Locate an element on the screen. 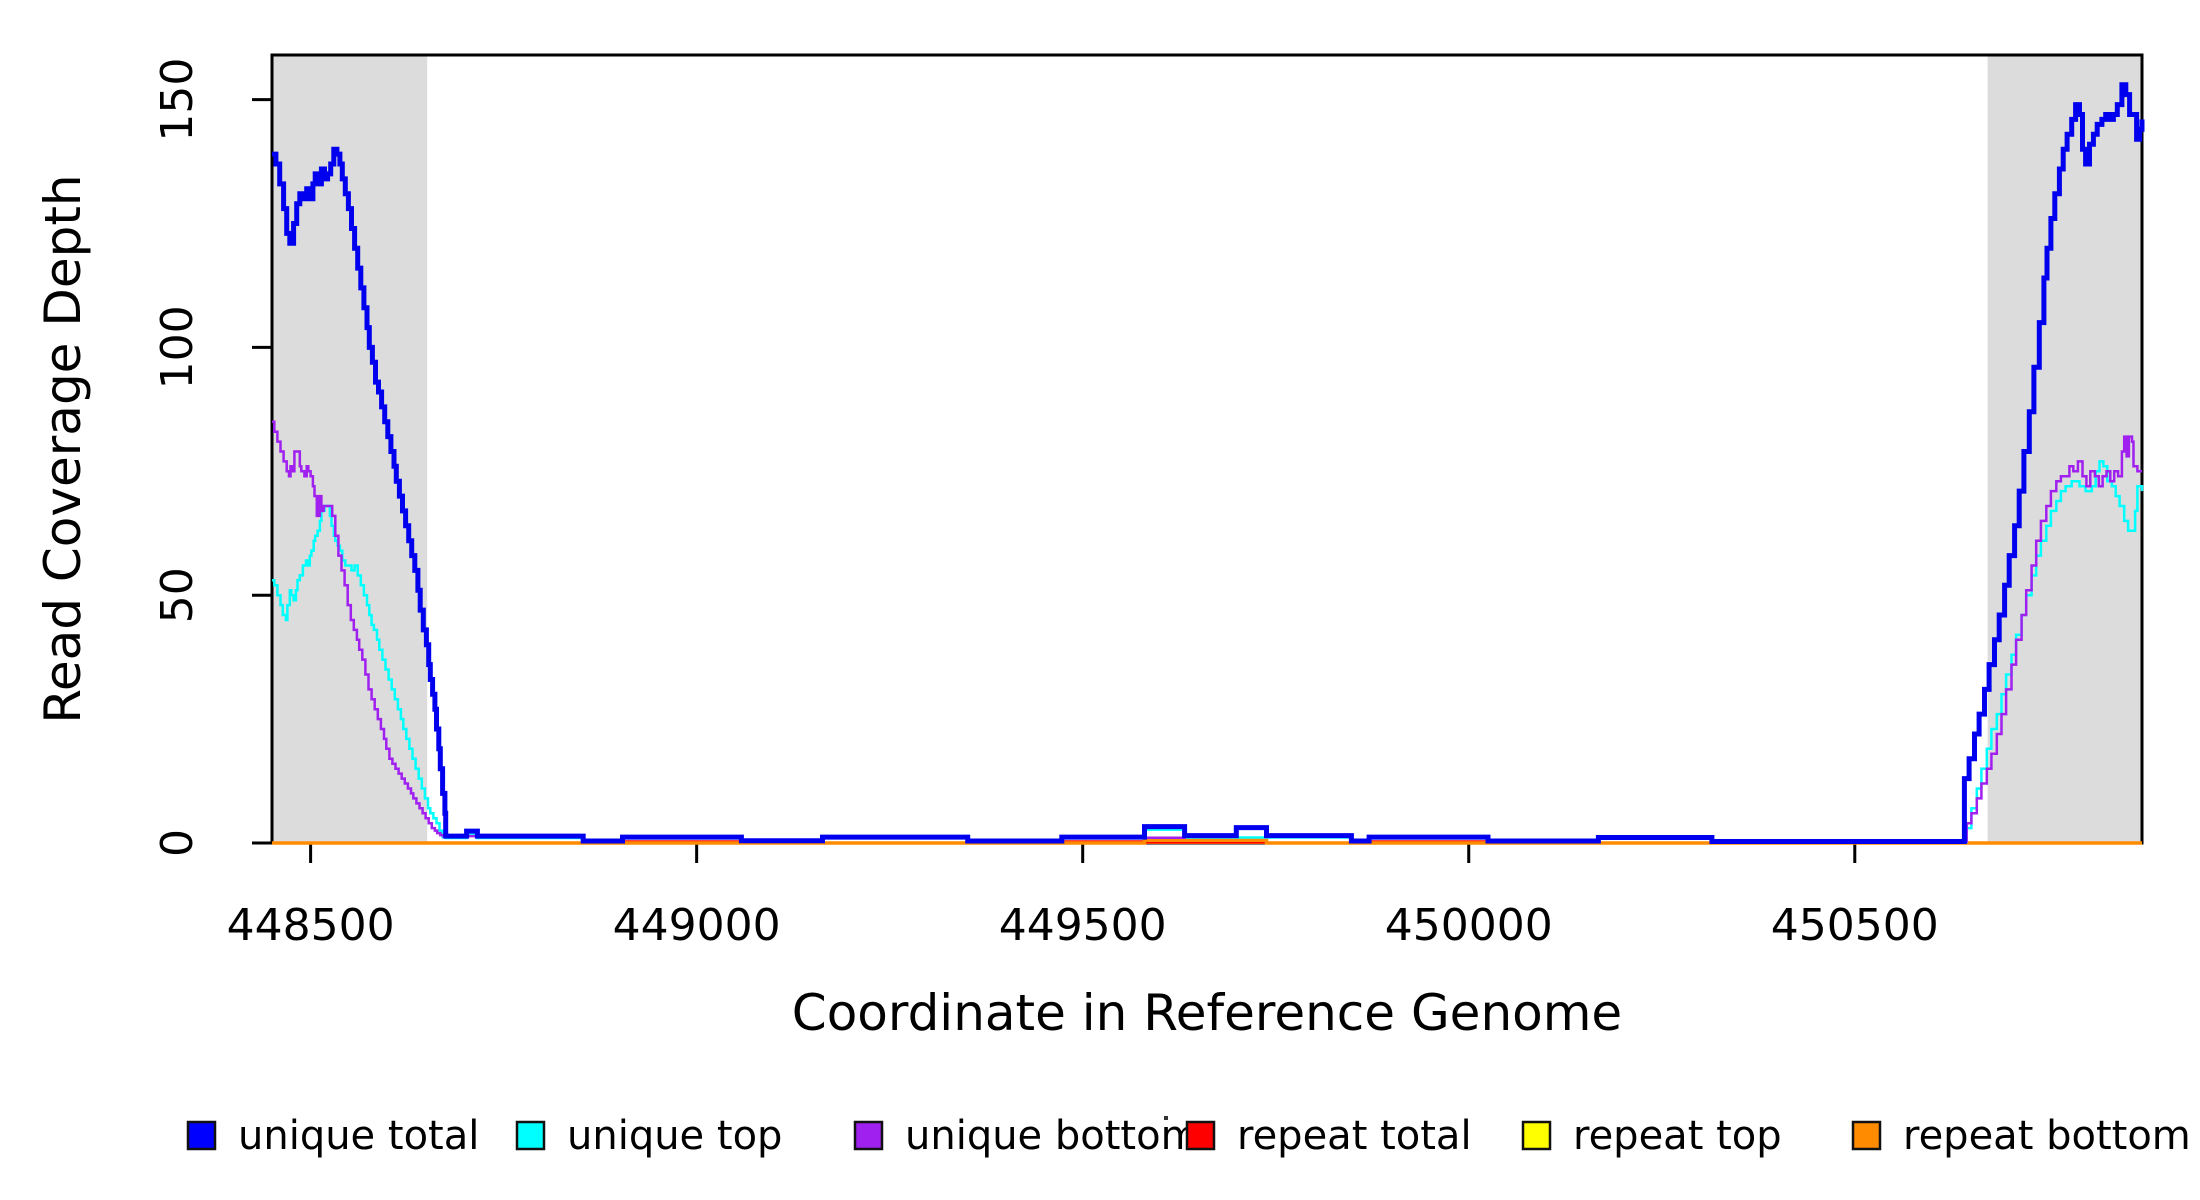 The width and height of the screenshot is (2200, 1200). x-axis-title: Coordinate in Reference Genome is located at coordinates (1207, 1013).